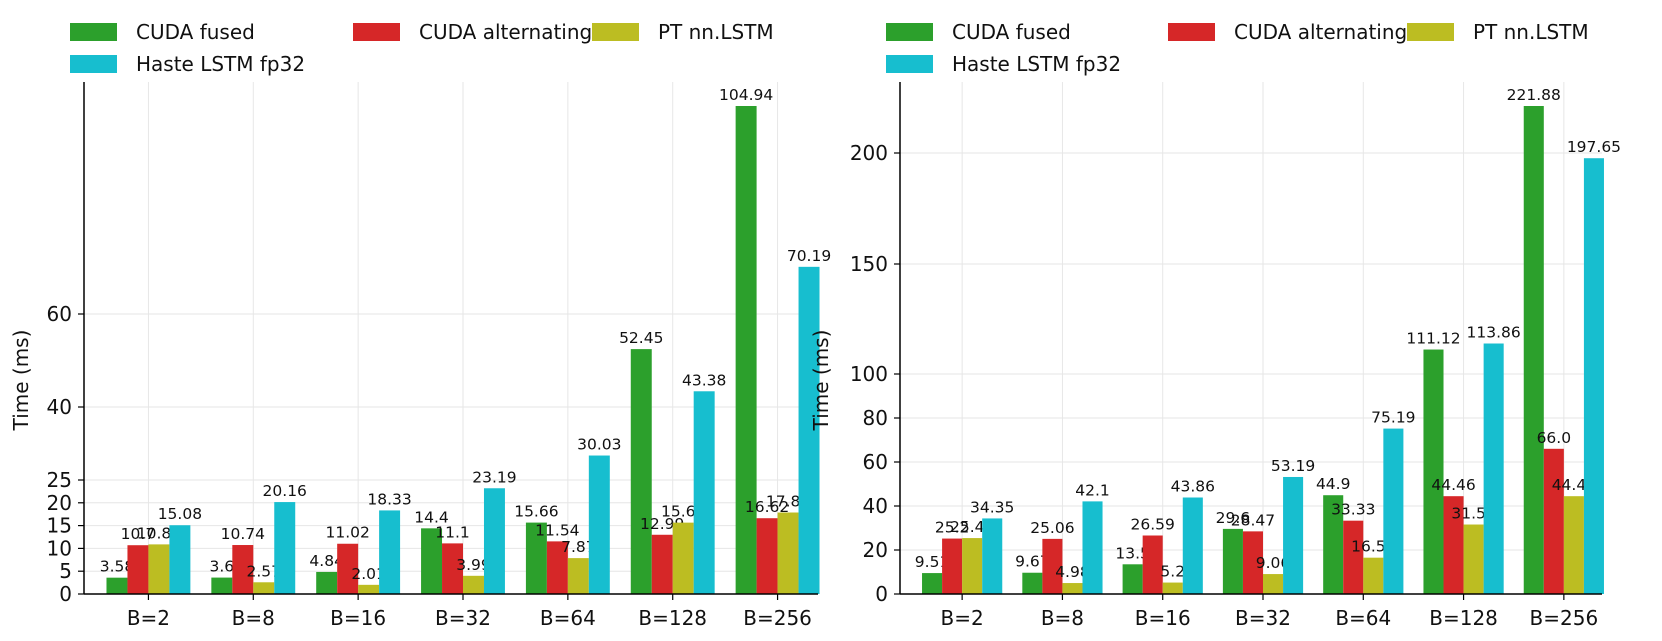  Describe the element at coordinates (767, 507) in the screenshot. I see `bar-value-label: 16.62` at that location.